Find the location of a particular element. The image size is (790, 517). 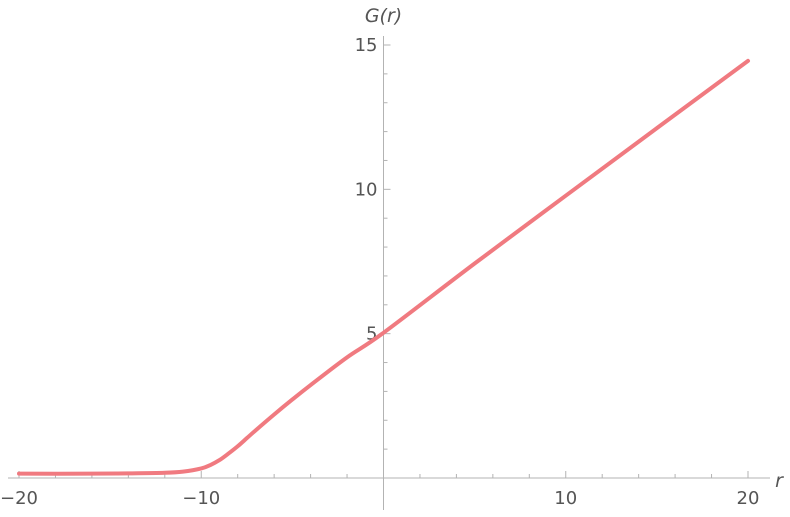

x-tick-labels: −20 −10 10 20 is located at coordinates (379, 498).